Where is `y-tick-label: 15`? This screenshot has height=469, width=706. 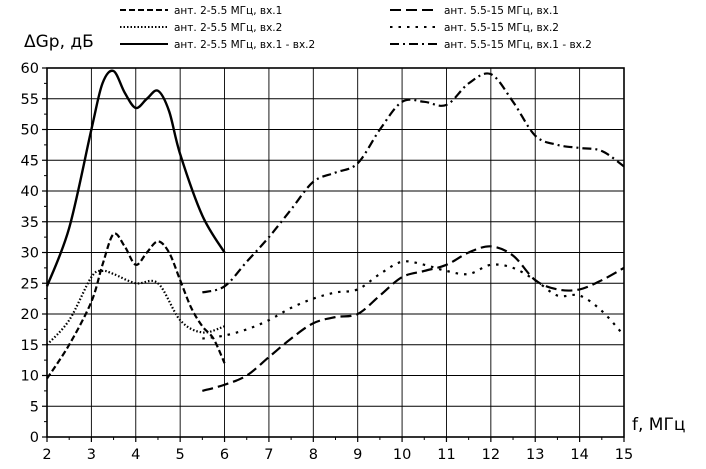 y-tick-label: 15 is located at coordinates (30, 346).